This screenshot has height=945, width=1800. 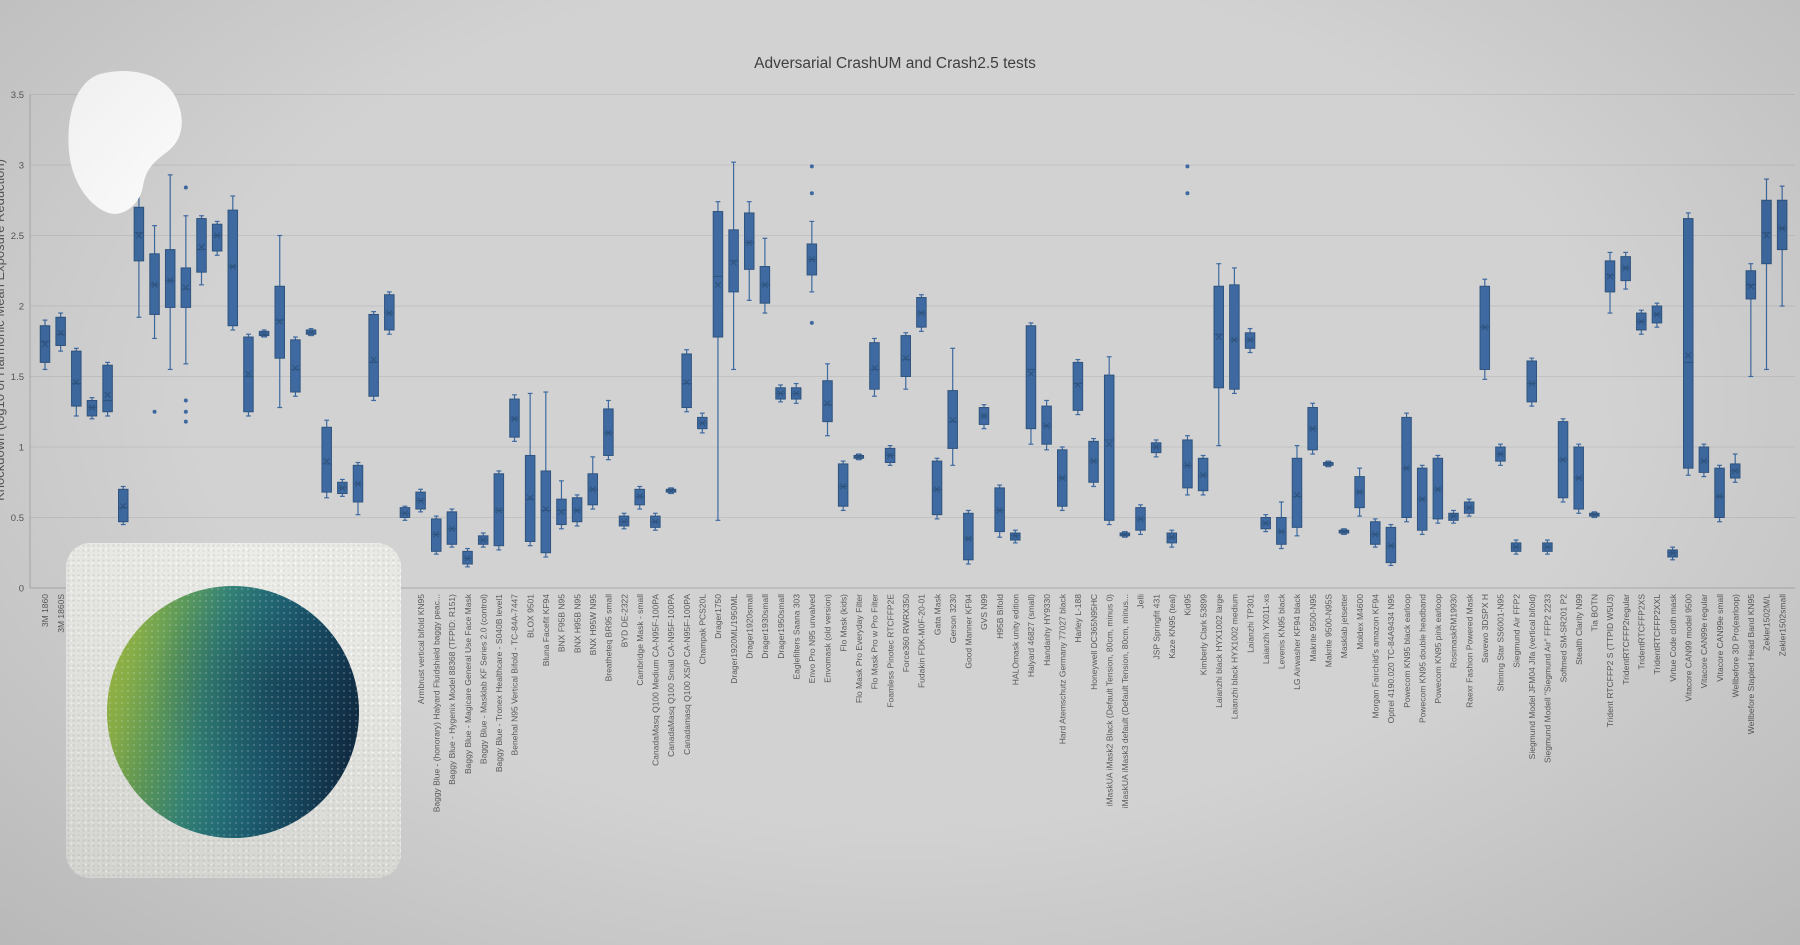 I want to click on x-category-label: Handanhy HY9330, so click(x=1047, y=630).